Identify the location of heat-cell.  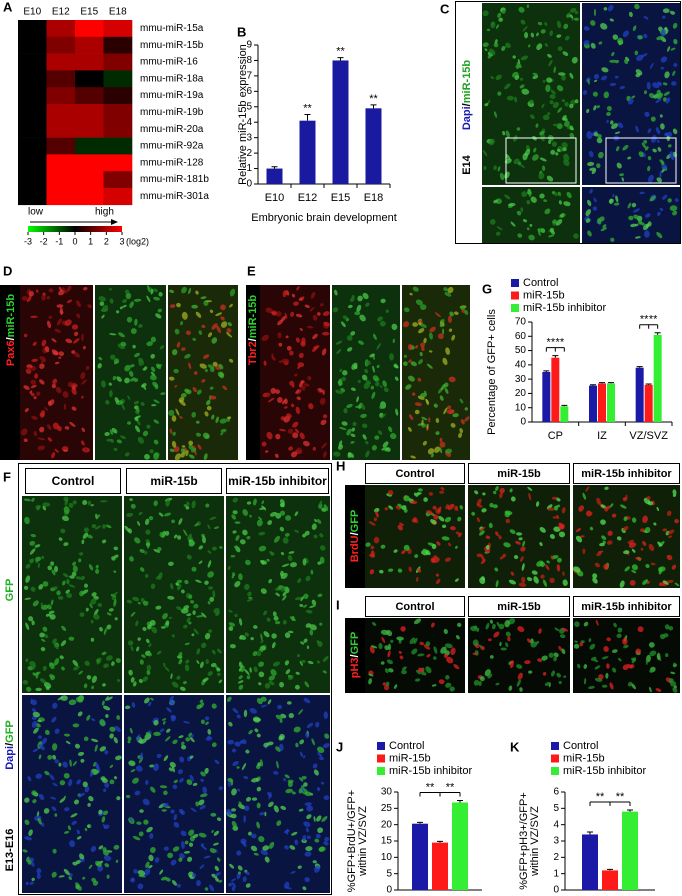
(61, 197).